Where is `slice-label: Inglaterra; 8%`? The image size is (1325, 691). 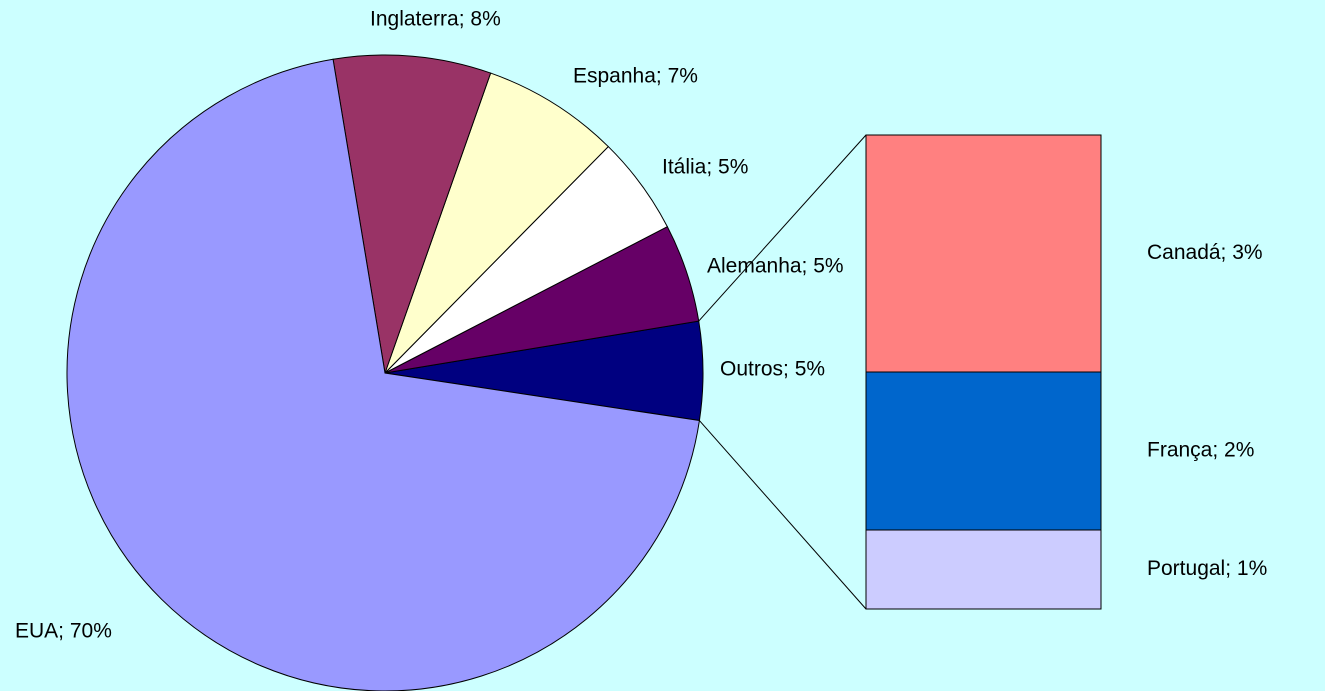 slice-label: Inglaterra; 8% is located at coordinates (435, 19).